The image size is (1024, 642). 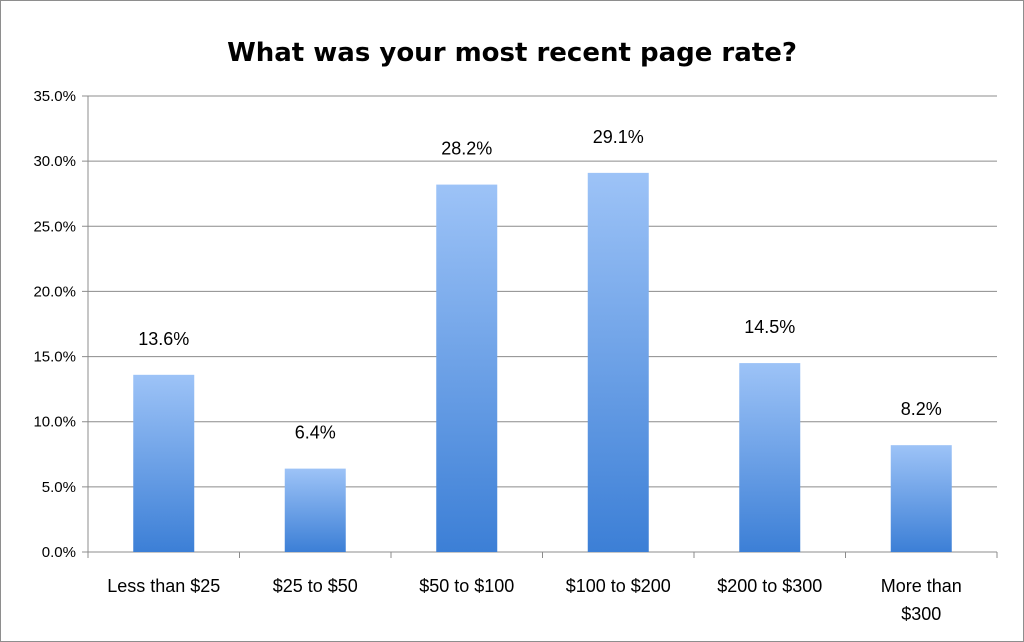 I want to click on data-label: 14.5%, so click(x=769, y=327).